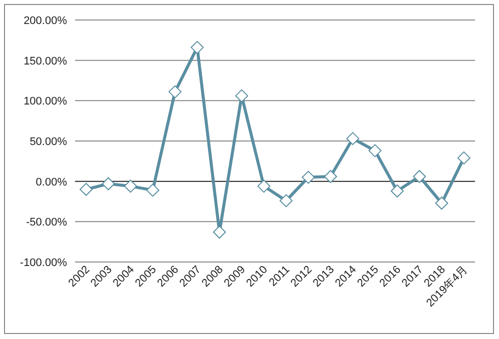 The height and width of the screenshot is (339, 499). Describe the element at coordinates (47, 222) in the screenshot. I see `y-tick-label: -50.00%` at that location.